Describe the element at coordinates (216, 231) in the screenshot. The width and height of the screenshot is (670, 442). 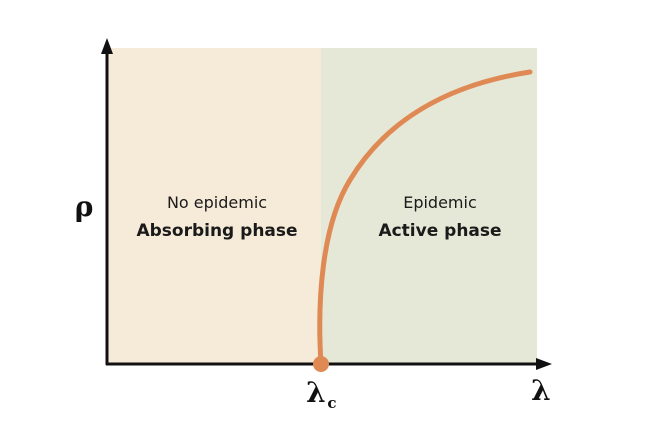
I see `absorbing-phase-label: Absorbing phase` at that location.